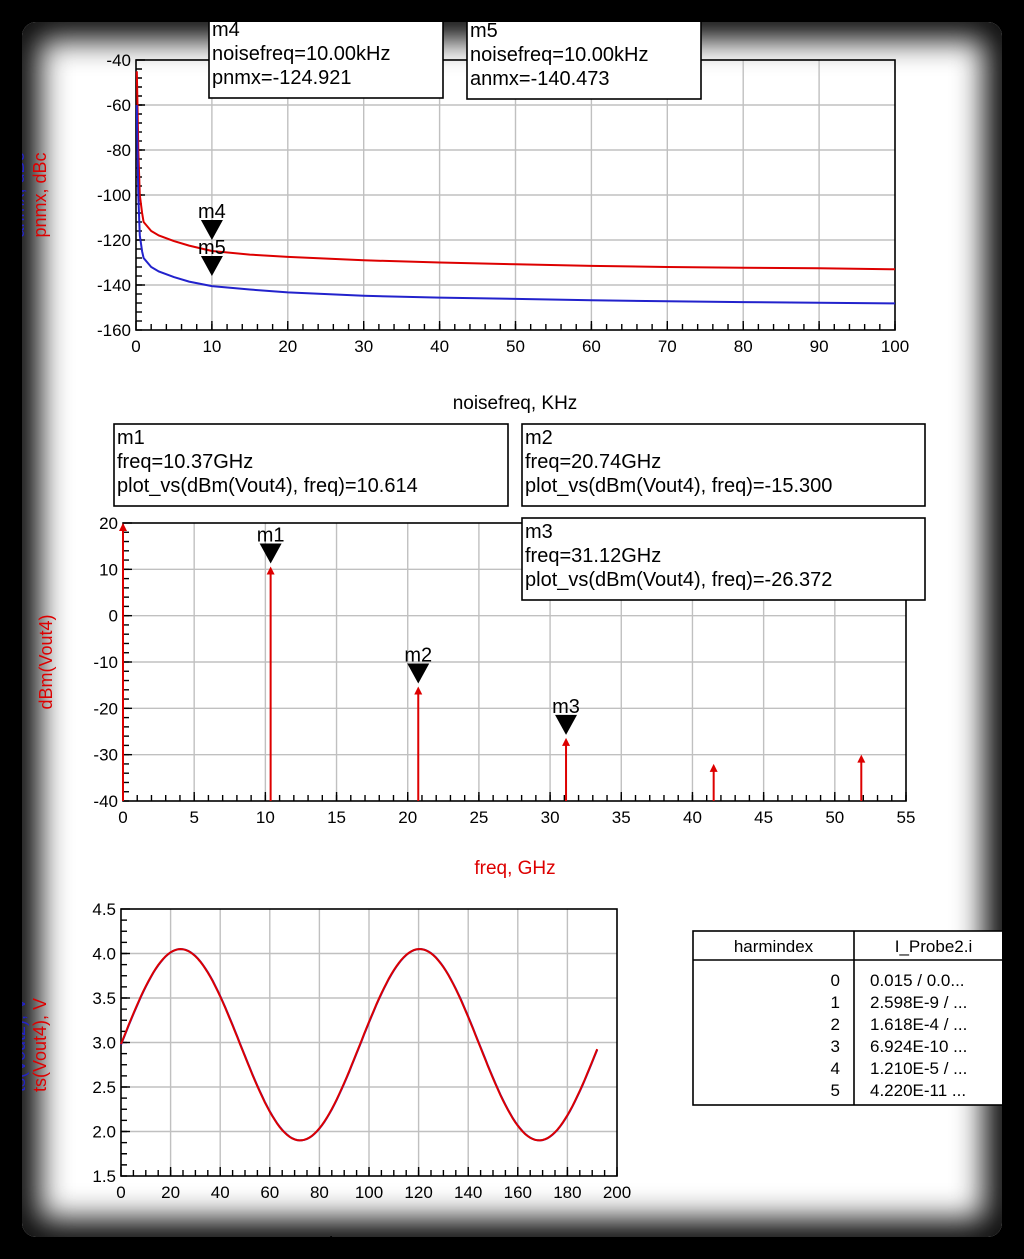 The image size is (1024, 1259). Describe the element at coordinates (539, 532) in the screenshot. I see `marker-readout-line: m3` at that location.